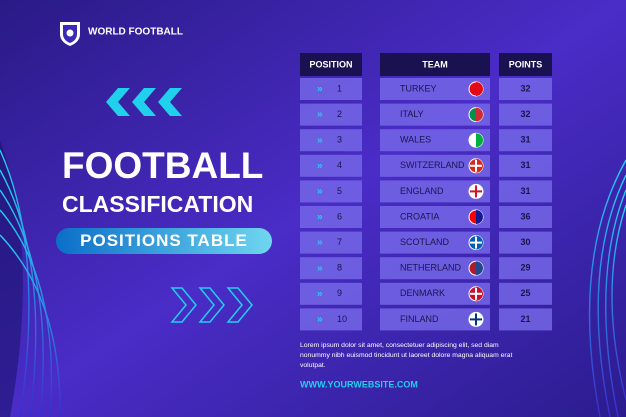 This screenshot has height=417, width=626. I want to click on position: 1, so click(339, 88).